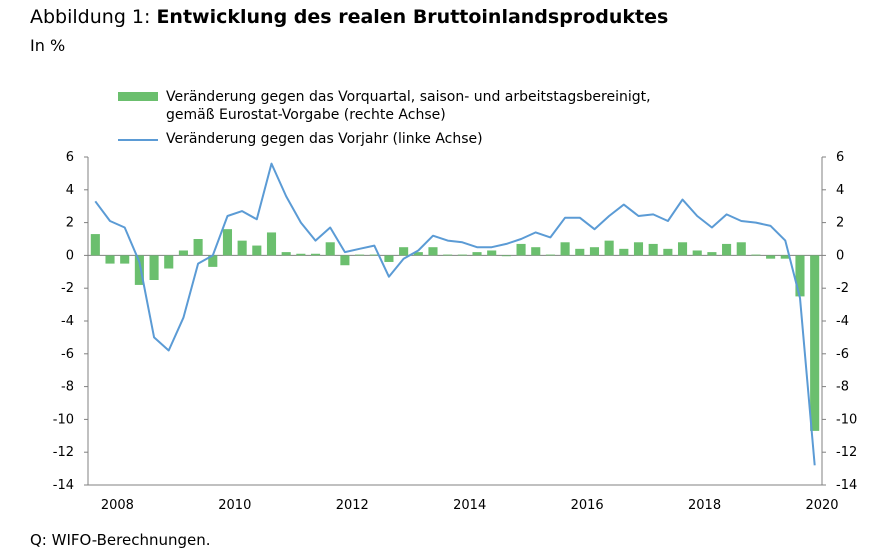 Image resolution: width=870 pixels, height=557 pixels. I want to click on legend-label-bars-line2: gemäß Eurostat-Vorgabe (rechte Achse), so click(306, 115).